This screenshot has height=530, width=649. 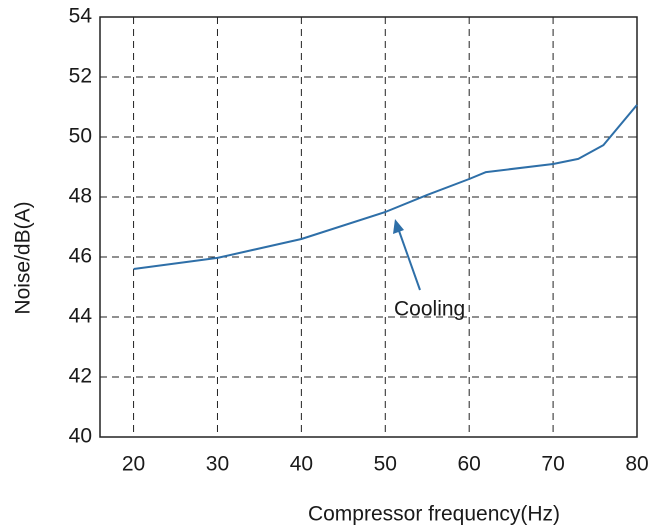 I want to click on y-axis-label: Noise/dB(A), so click(x=23, y=257).